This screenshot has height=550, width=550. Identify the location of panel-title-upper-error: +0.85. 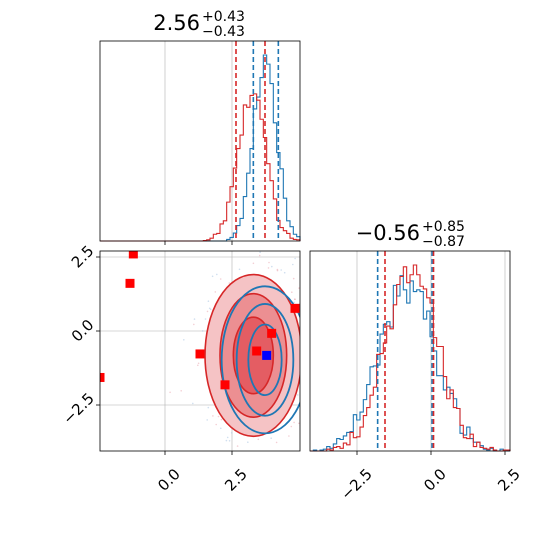
(443, 227).